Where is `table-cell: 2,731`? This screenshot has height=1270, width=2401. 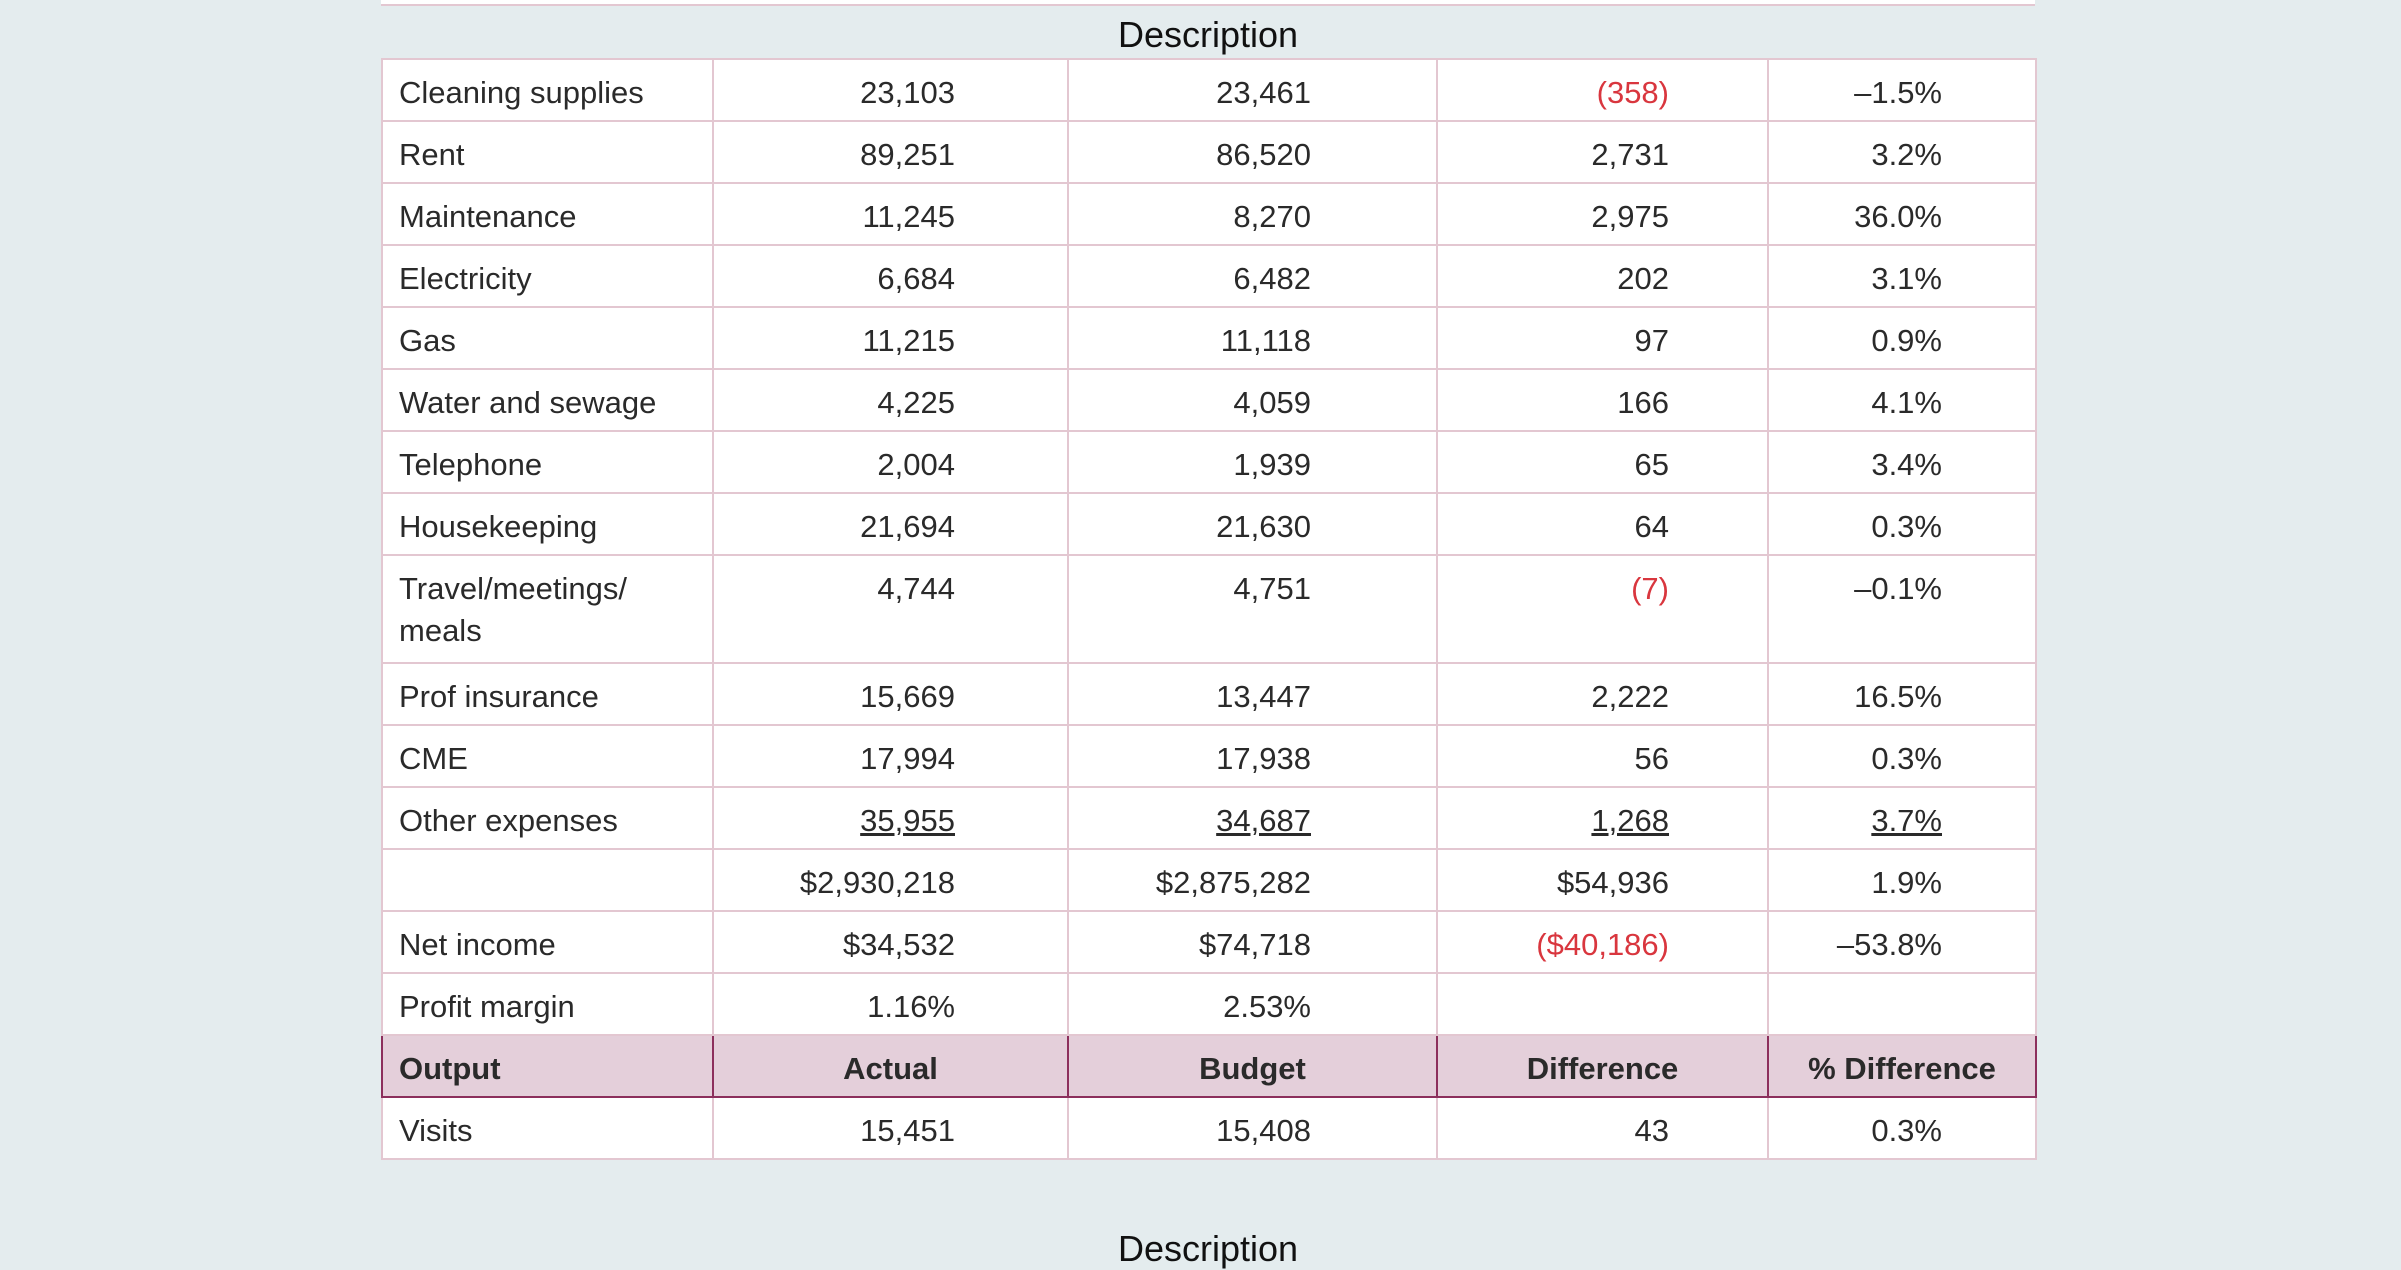
table-cell: 2,731 is located at coordinates (1602, 152).